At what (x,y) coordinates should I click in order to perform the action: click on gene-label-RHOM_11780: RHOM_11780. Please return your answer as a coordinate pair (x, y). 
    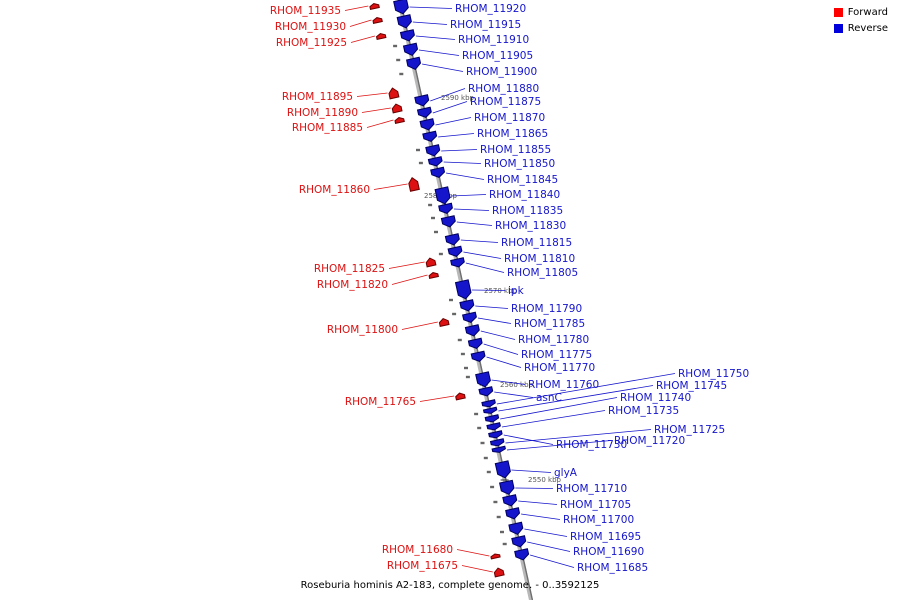
    Looking at the image, I should click on (553, 340).